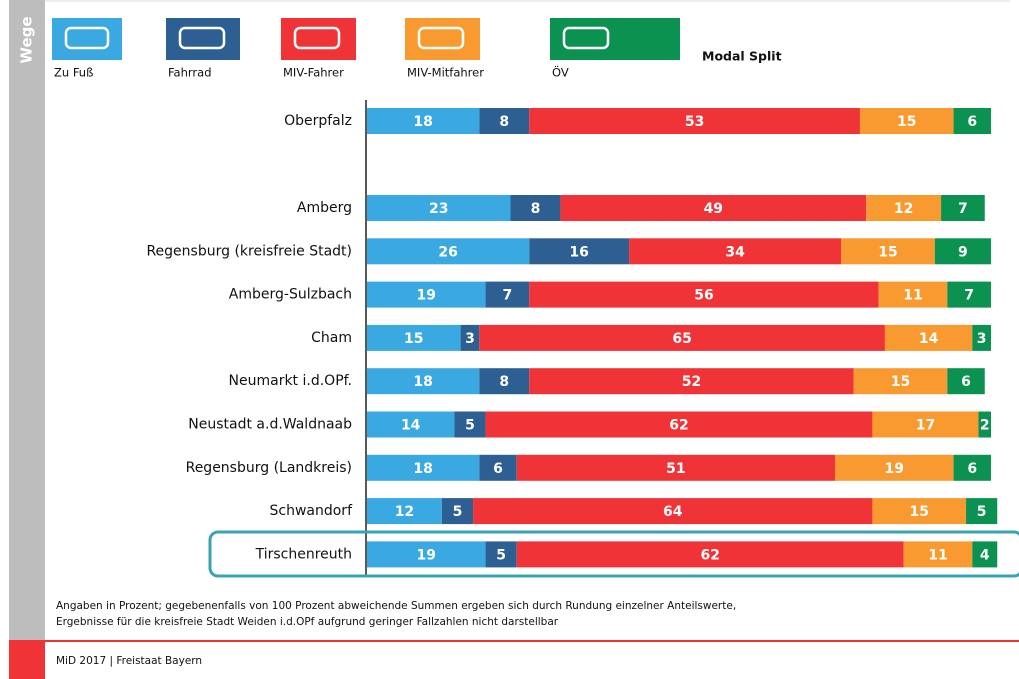 This screenshot has width=1019, height=679. I want to click on category-label: Amberg, so click(324, 208).